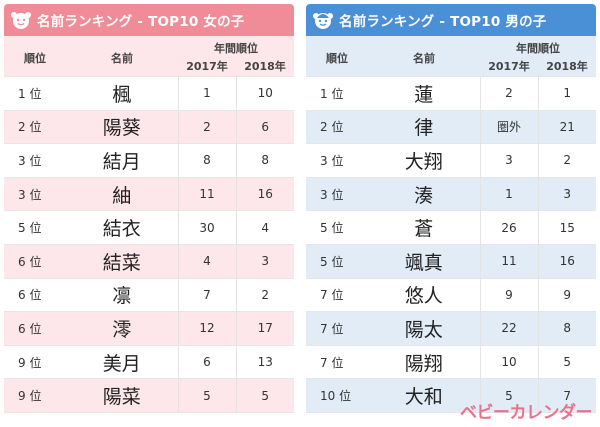 Image resolution: width=600 pixels, height=427 pixels. Describe the element at coordinates (424, 361) in the screenshot. I see `name-cell: 陽翔` at that location.